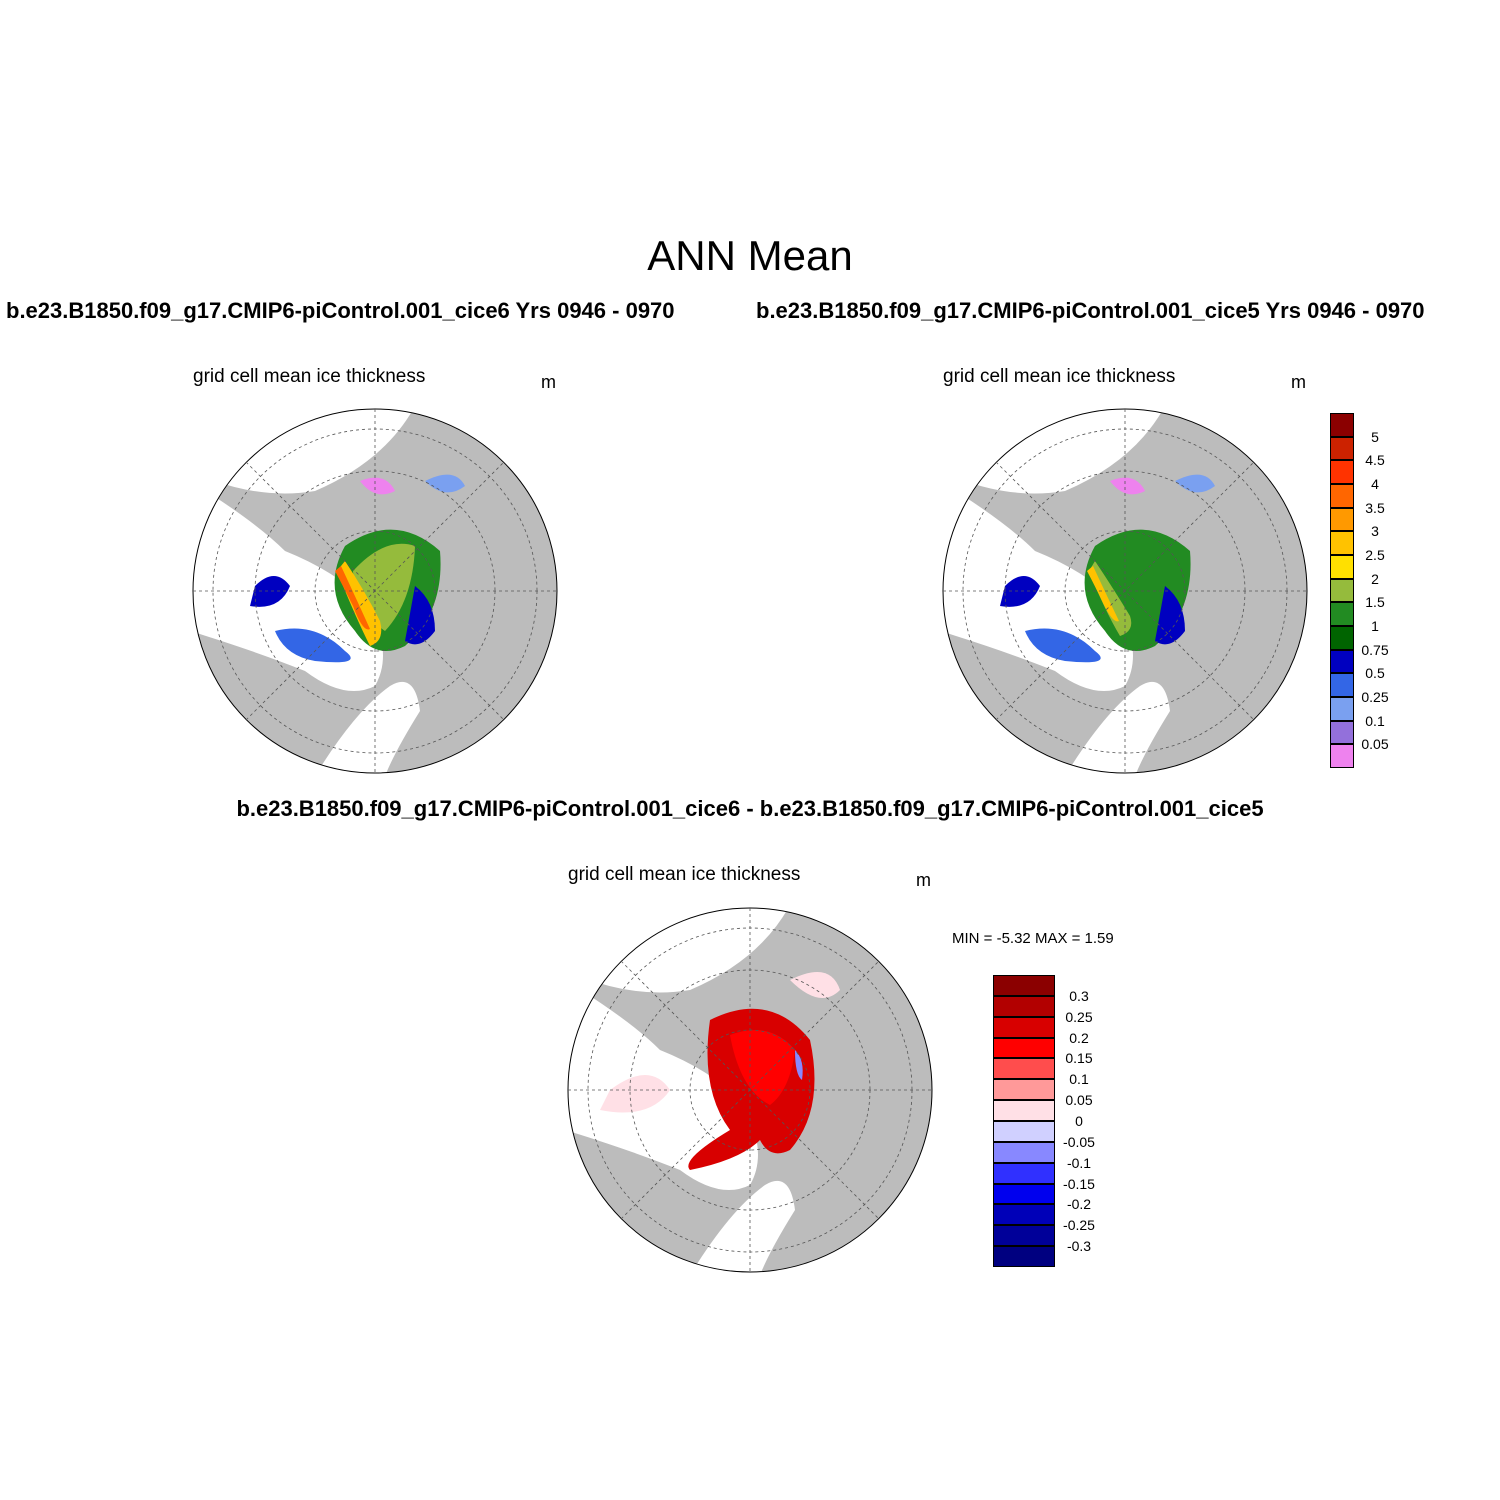 The image size is (1500, 1500). I want to click on negative-diff, so click(799, 1065).